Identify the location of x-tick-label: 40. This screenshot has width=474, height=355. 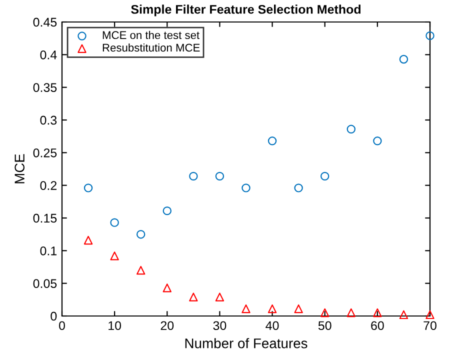
(272, 325).